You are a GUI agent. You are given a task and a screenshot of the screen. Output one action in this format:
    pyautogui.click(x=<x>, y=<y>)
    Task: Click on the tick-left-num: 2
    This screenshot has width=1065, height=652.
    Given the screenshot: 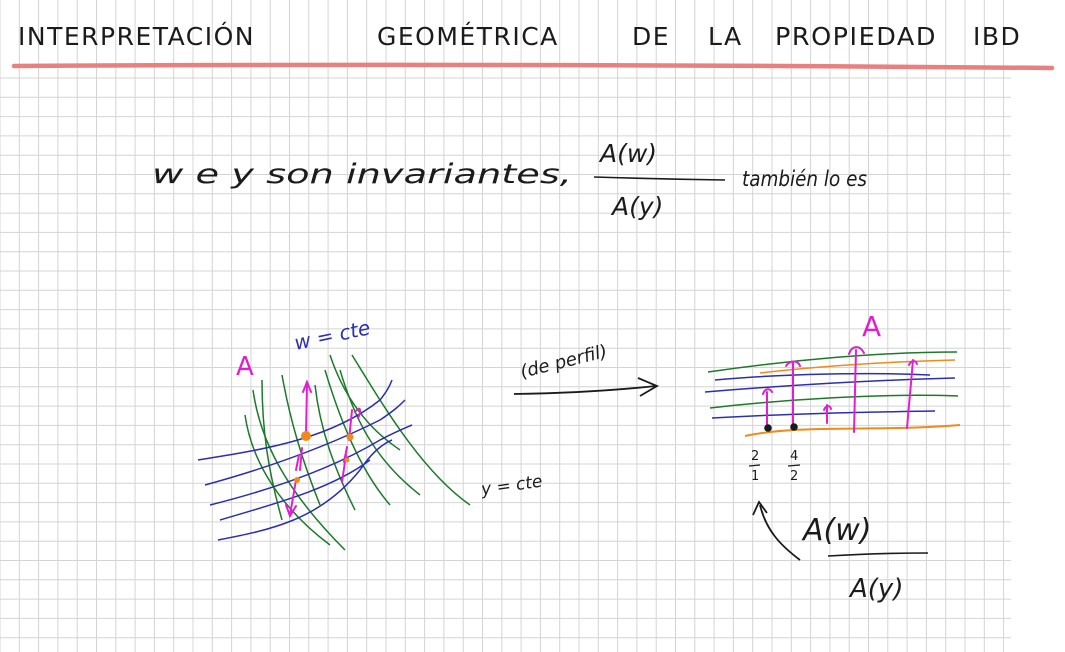 What is the action you would take?
    pyautogui.click(x=755, y=456)
    